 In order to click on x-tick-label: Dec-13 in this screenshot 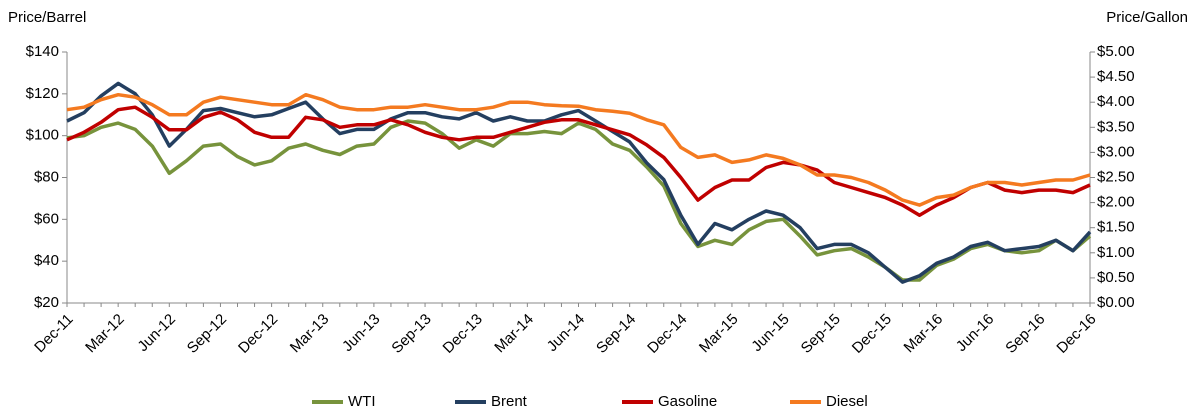, I will do `click(463, 334)`.